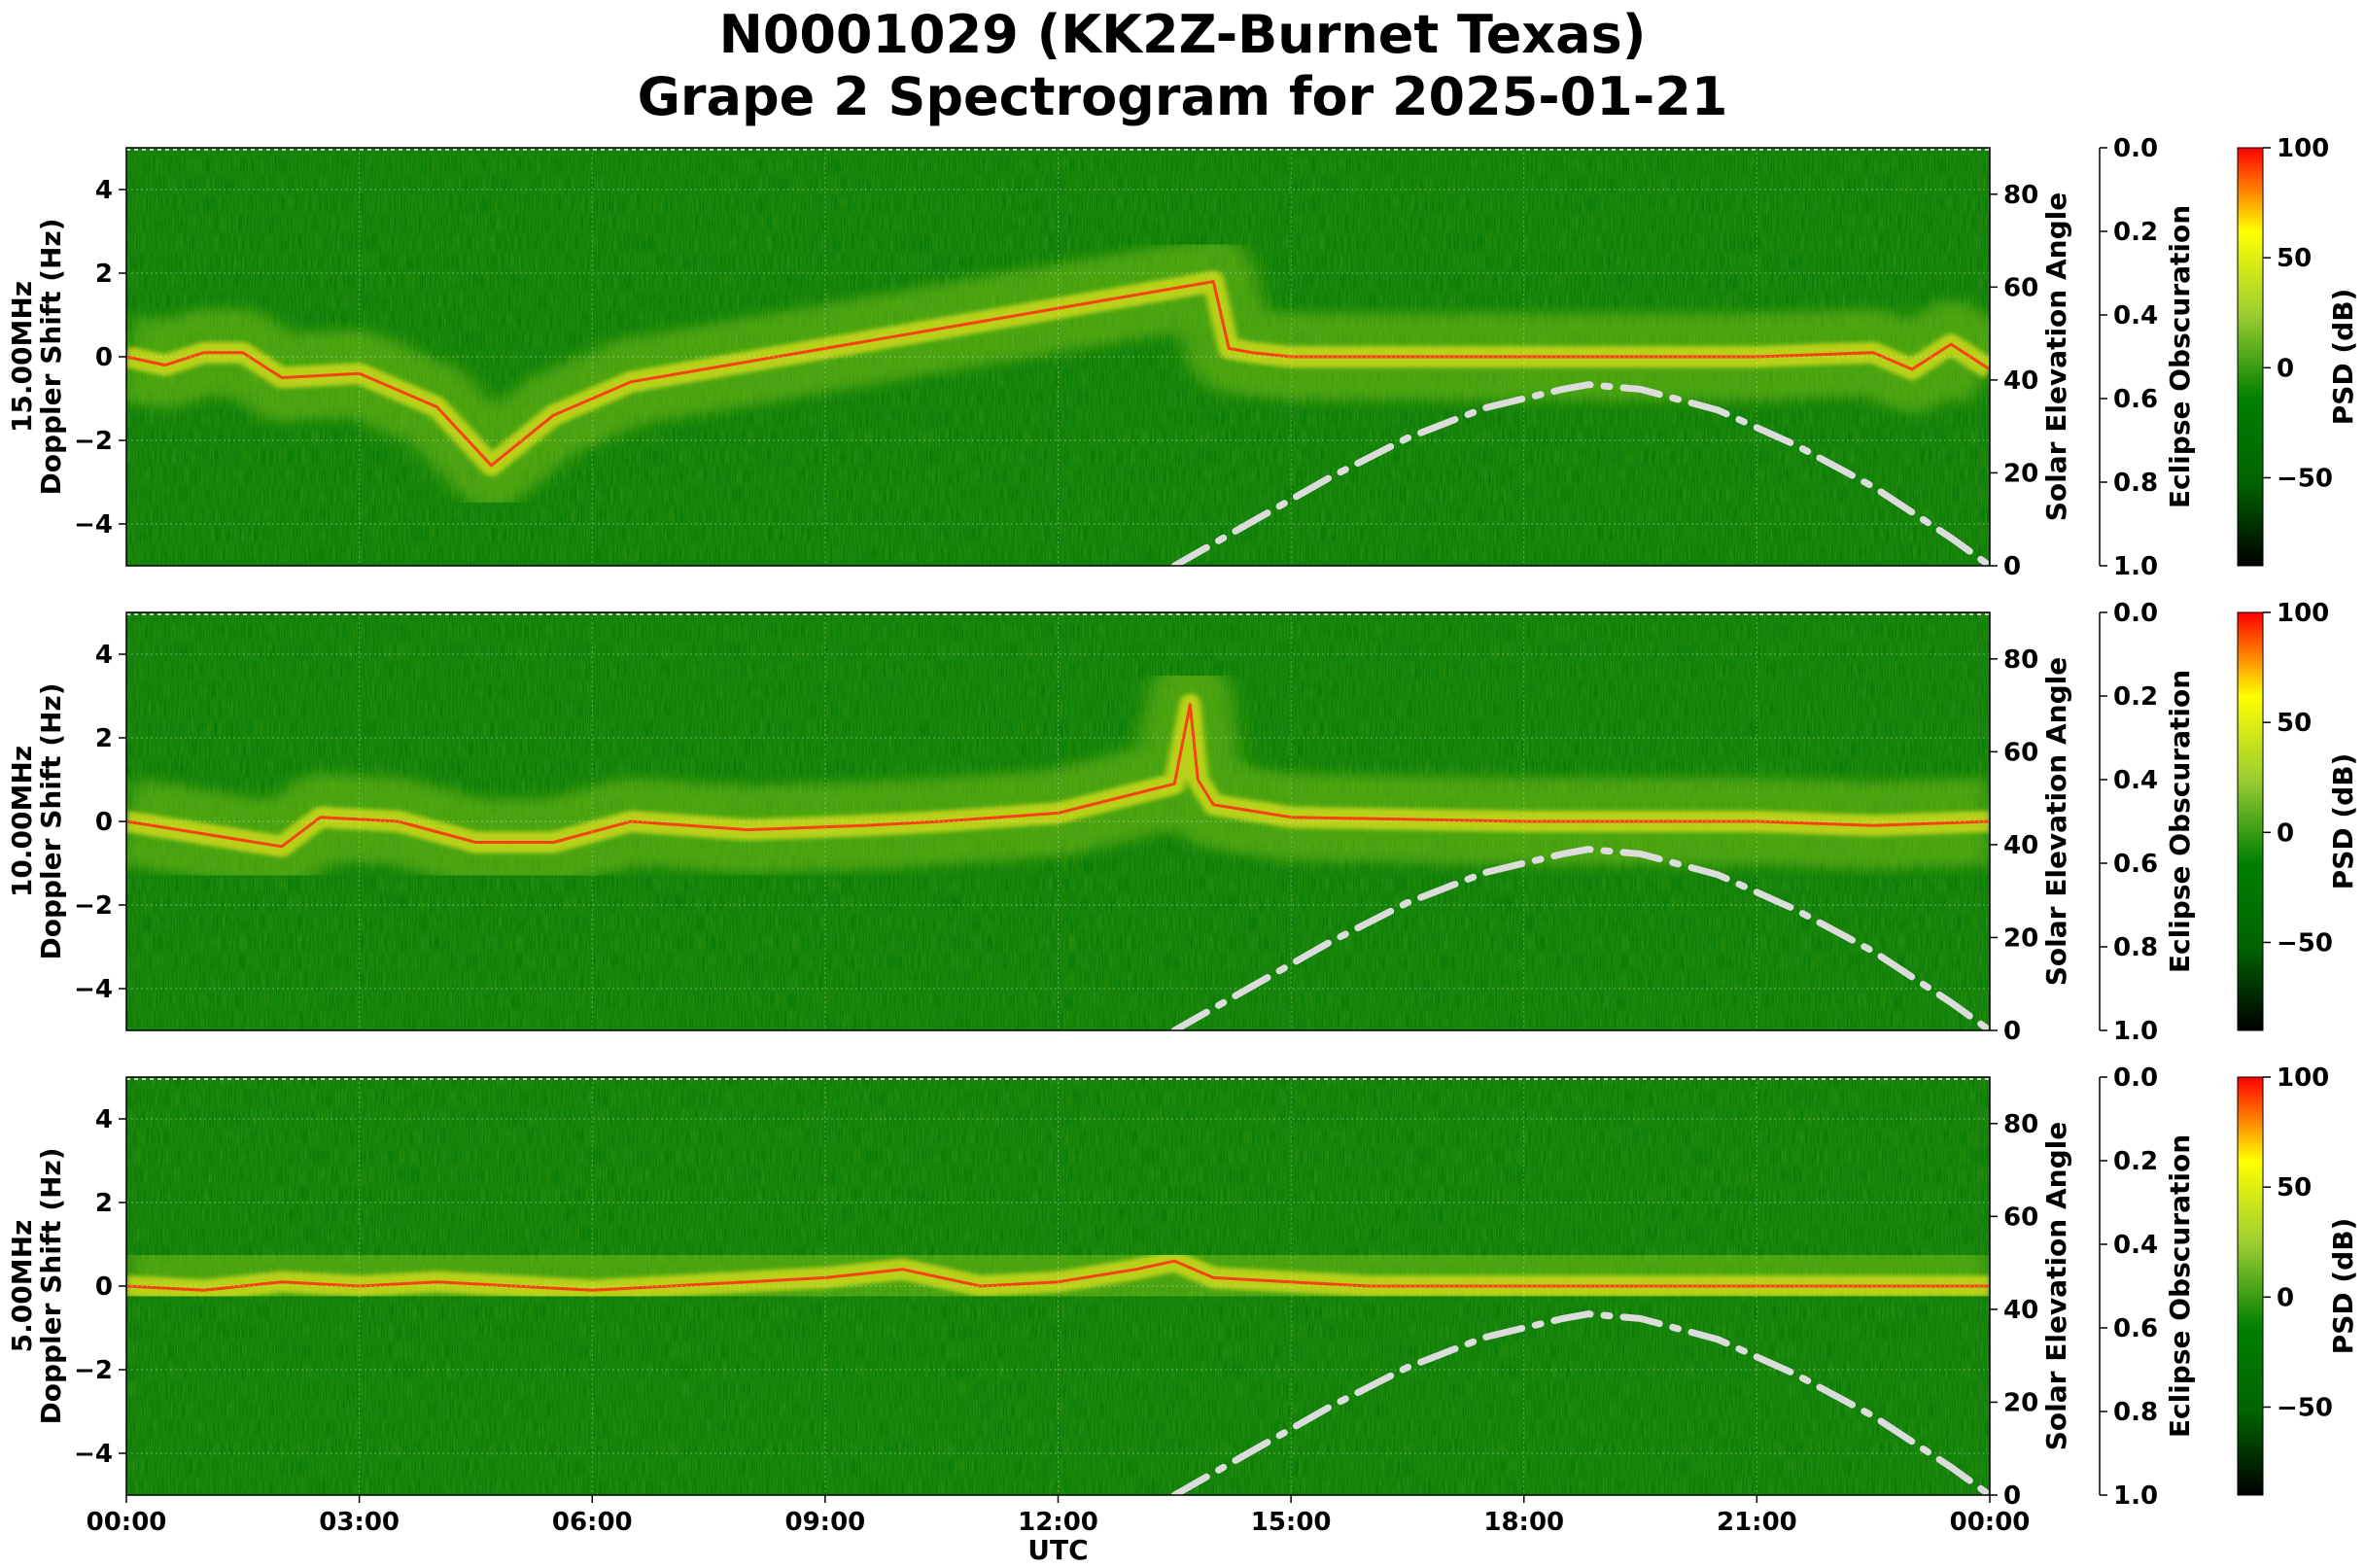  What do you see at coordinates (1057, 1550) in the screenshot?
I see `x-axis-label: UTC` at bounding box center [1057, 1550].